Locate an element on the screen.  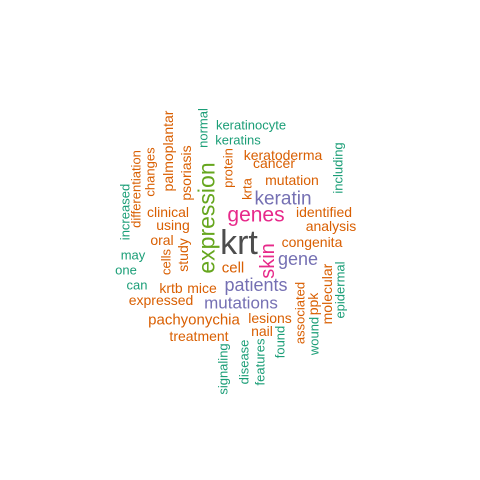
word-changes: changes is located at coordinates (150, 172).